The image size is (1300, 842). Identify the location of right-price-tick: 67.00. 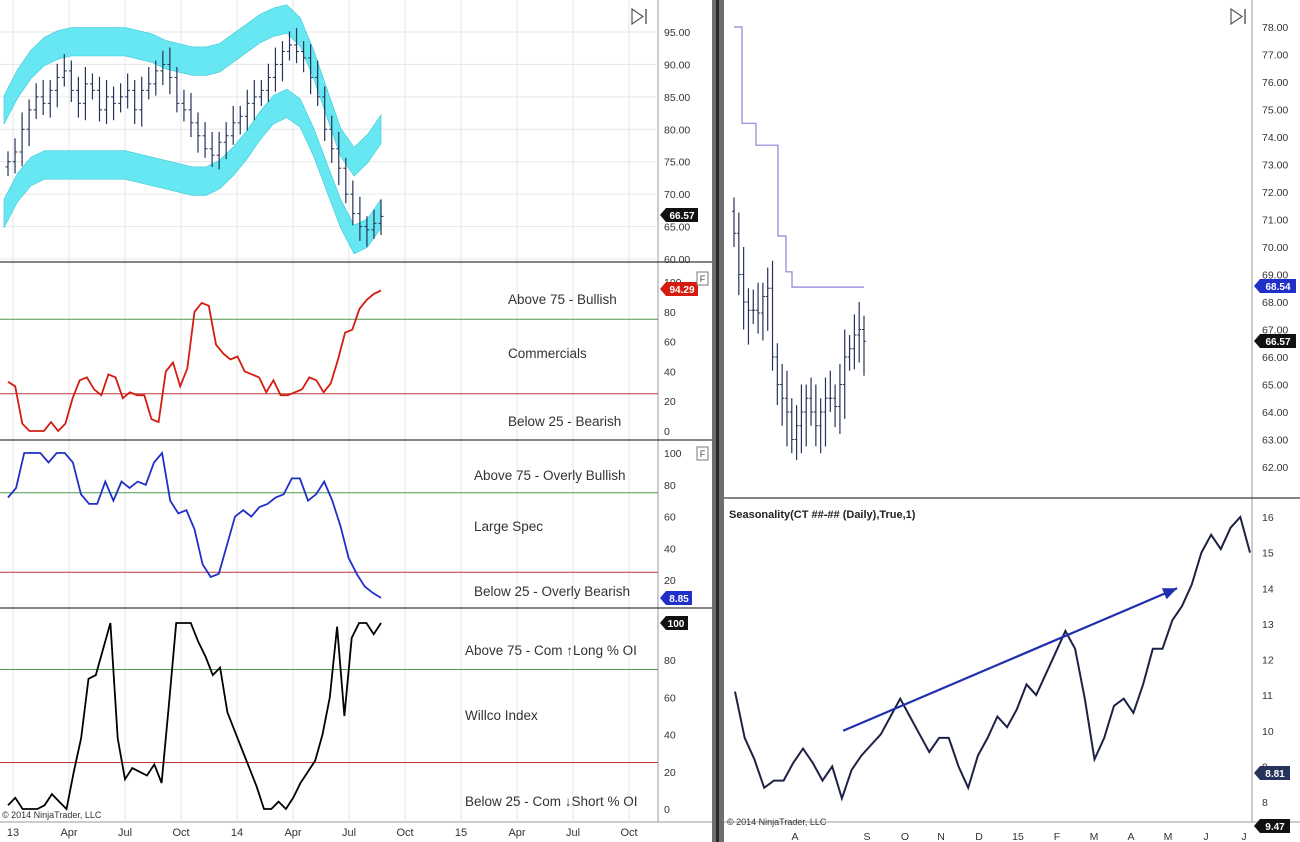
(1275, 331).